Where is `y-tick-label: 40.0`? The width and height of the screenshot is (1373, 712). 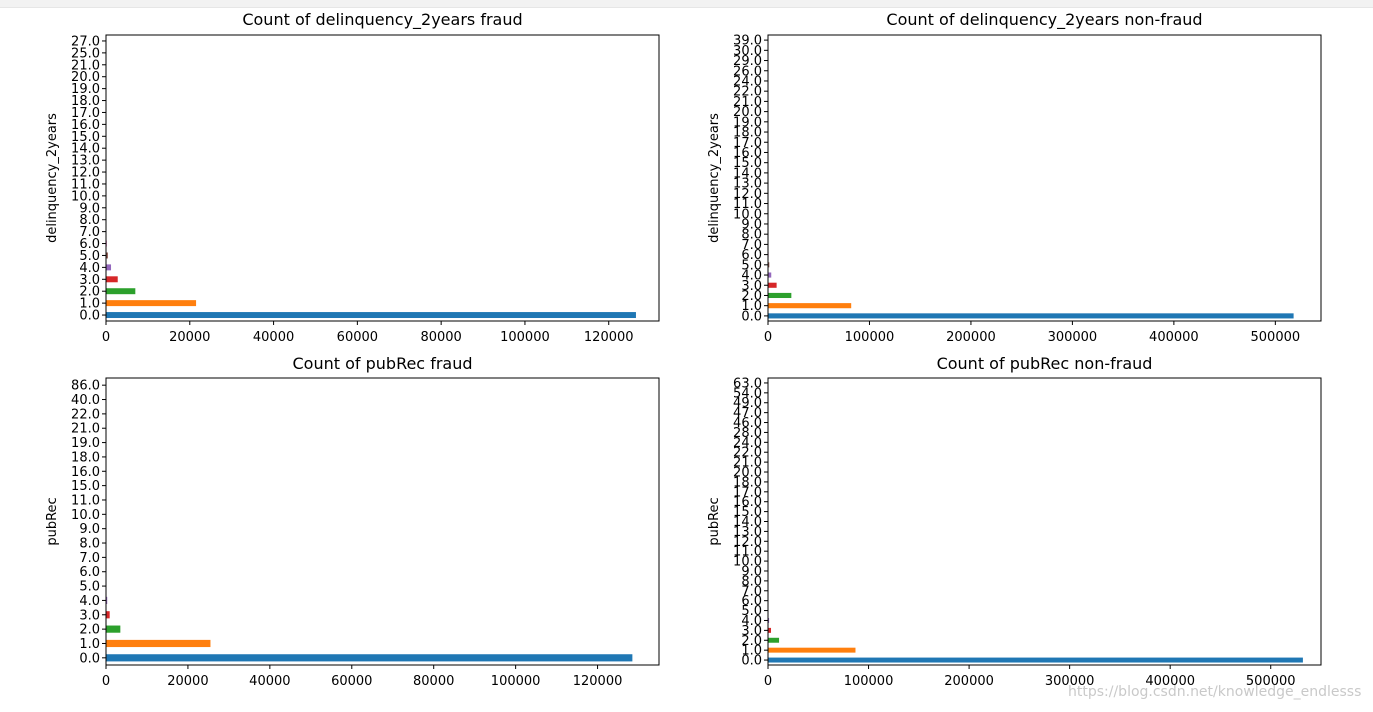 y-tick-label: 40.0 is located at coordinates (85, 400).